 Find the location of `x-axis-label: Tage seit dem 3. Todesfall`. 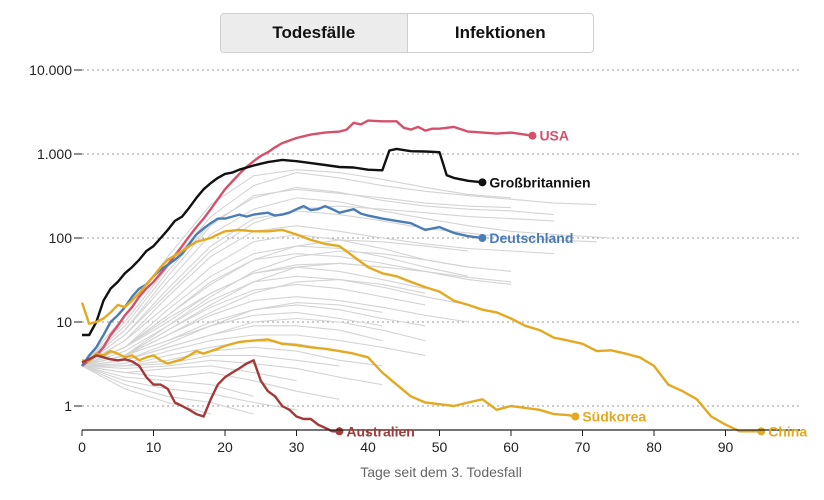

x-axis-label: Tage seit dem 3. Todesfall is located at coordinates (441, 472).